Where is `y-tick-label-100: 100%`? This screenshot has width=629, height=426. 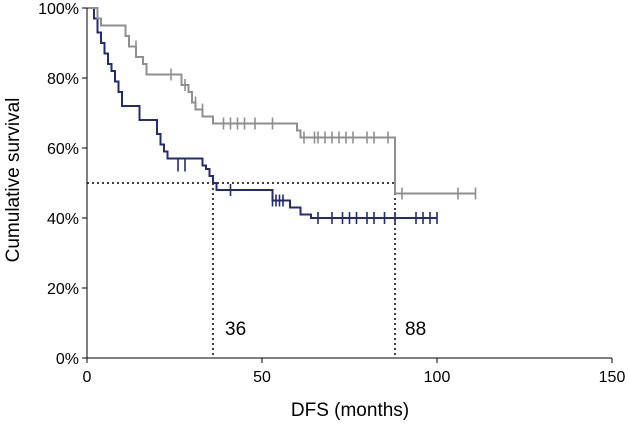 y-tick-label-100: 100% is located at coordinates (58, 9).